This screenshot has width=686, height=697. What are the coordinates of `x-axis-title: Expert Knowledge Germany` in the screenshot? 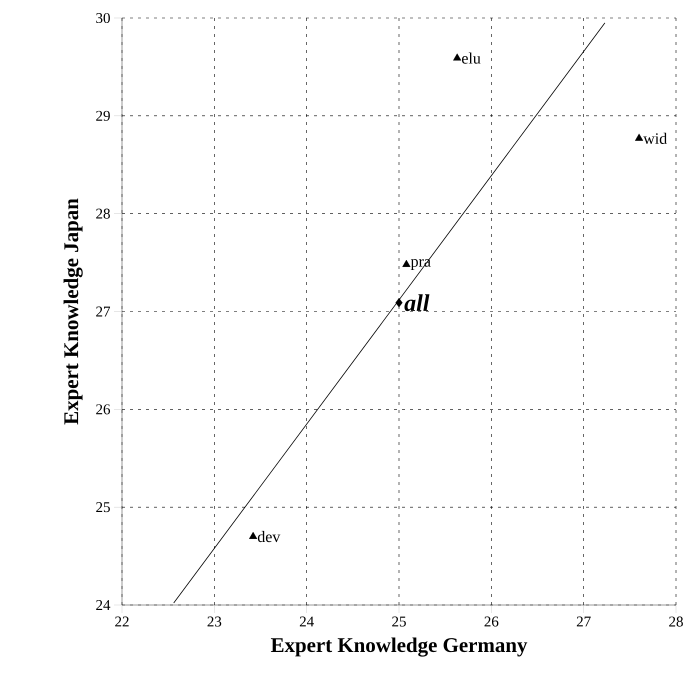 It's located at (399, 647).